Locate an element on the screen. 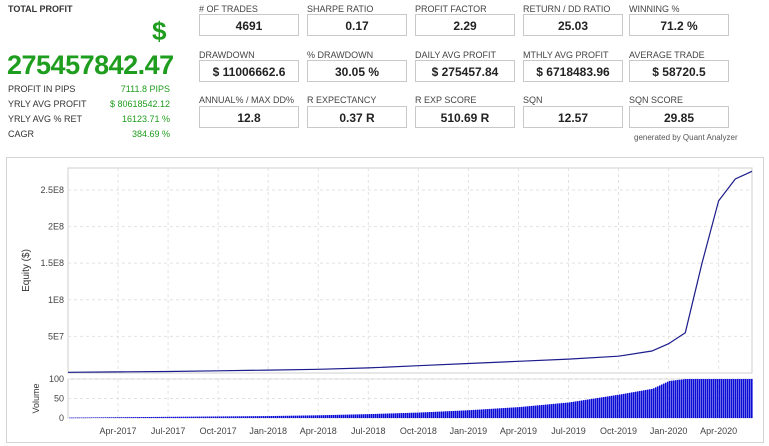 The width and height of the screenshot is (769, 446). volume-y-tick-label: 0 is located at coordinates (61, 418).